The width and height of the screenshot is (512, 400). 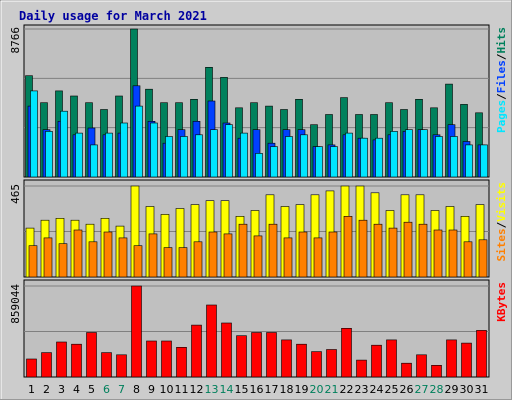 I want to click on day-label-8: 8, so click(x=136, y=389).